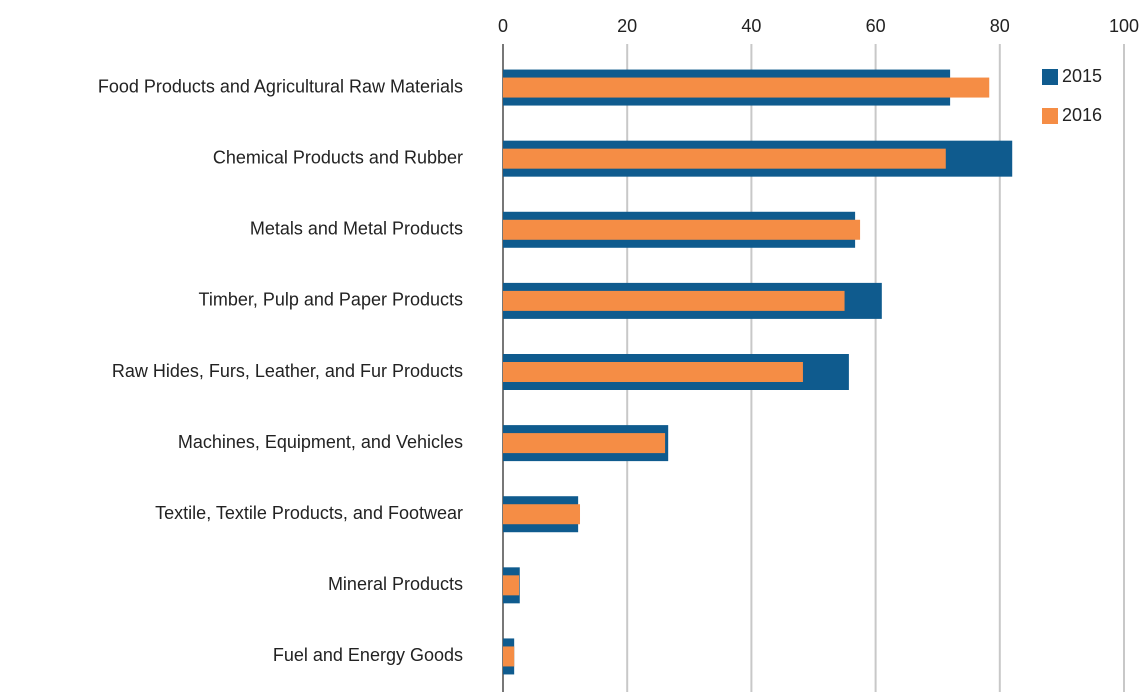 This screenshot has height=699, width=1141. I want to click on x-tick-label: 60, so click(876, 26).